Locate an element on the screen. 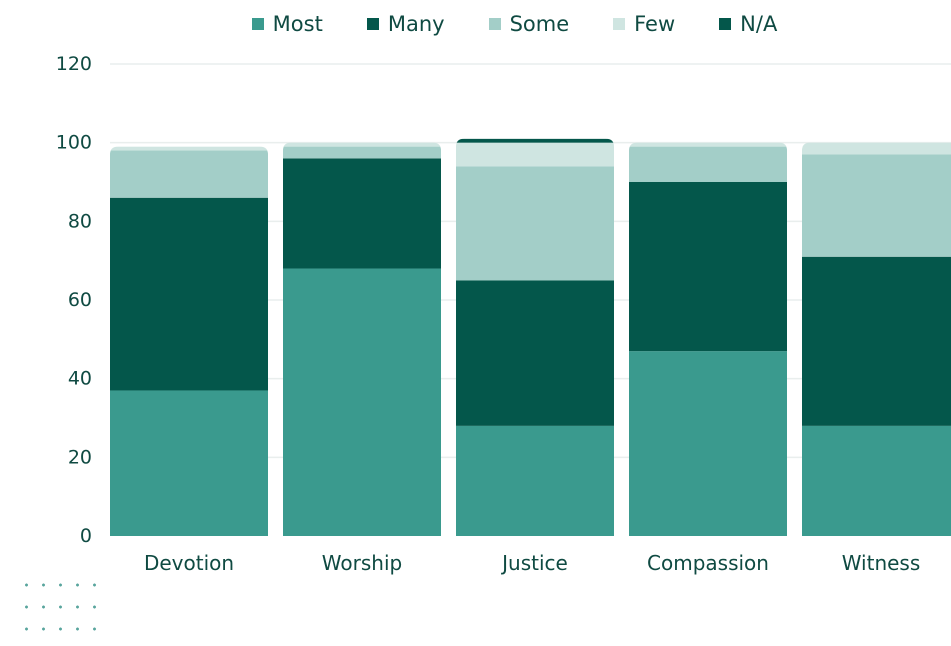 This screenshot has height=646, width=951. y-tick-label: 20 is located at coordinates (80, 457).